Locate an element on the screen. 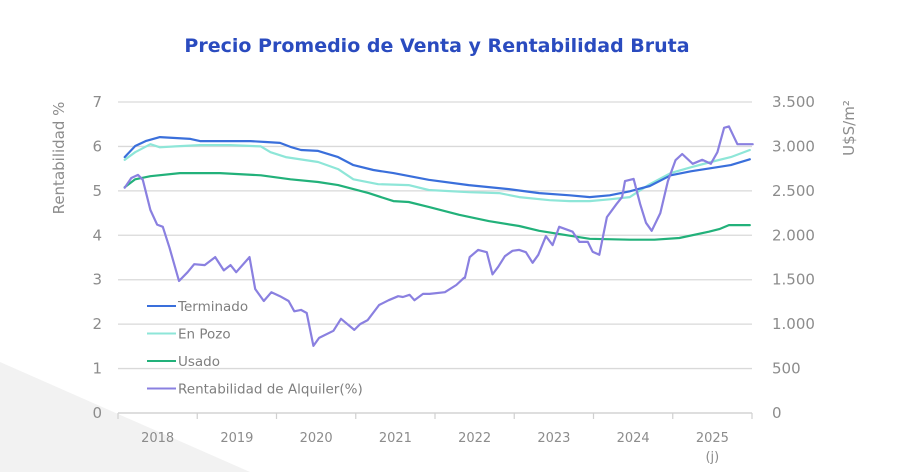  legend-label: Usado is located at coordinates (199, 362).